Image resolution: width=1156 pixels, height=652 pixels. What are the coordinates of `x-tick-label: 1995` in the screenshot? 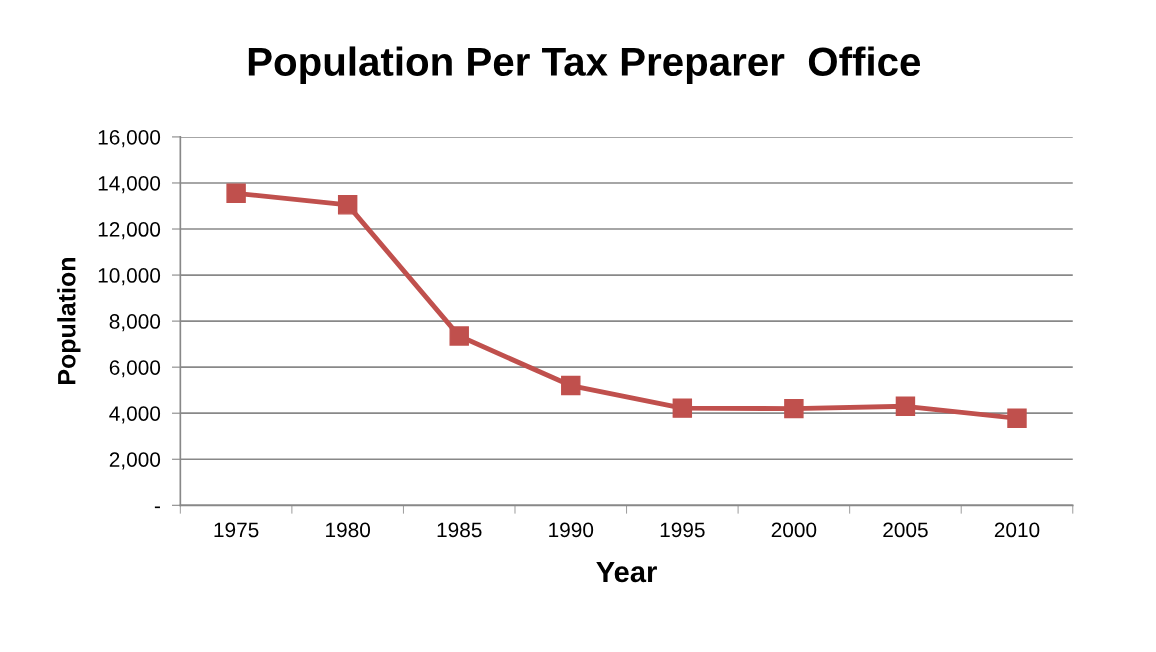 It's located at (682, 530).